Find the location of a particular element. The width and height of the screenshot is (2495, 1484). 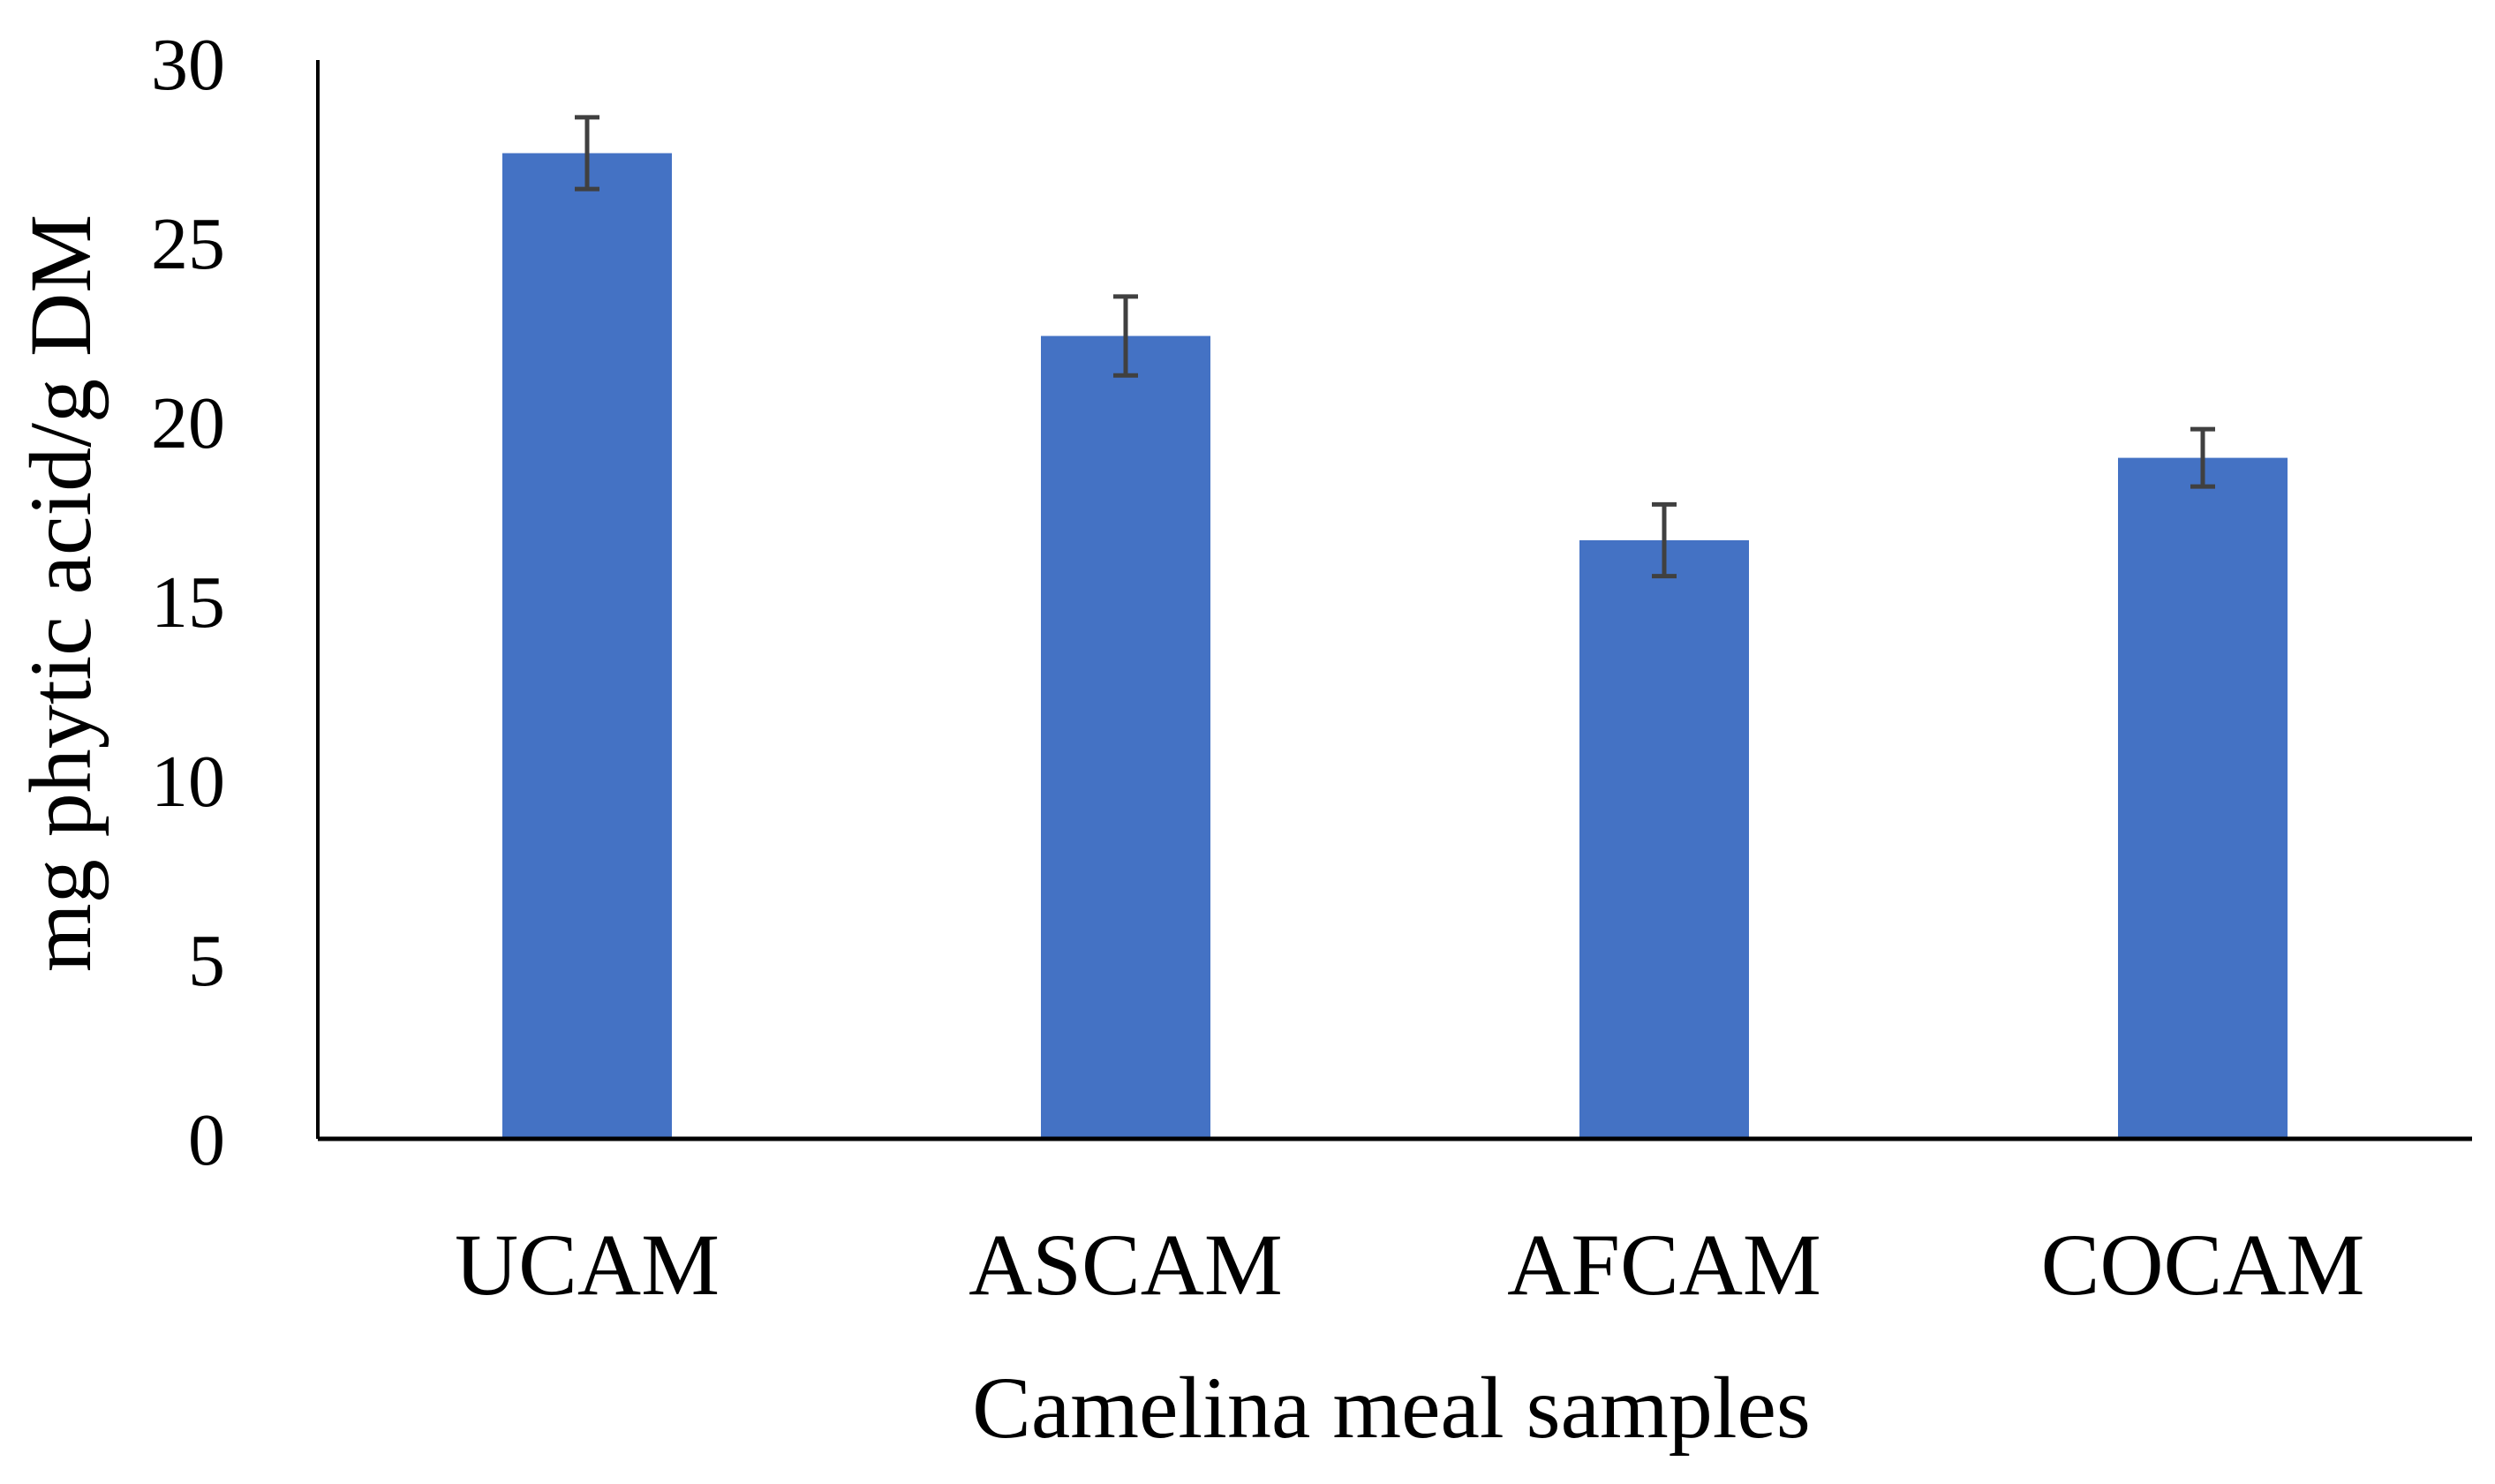

bar-cocam is located at coordinates (2203, 798).